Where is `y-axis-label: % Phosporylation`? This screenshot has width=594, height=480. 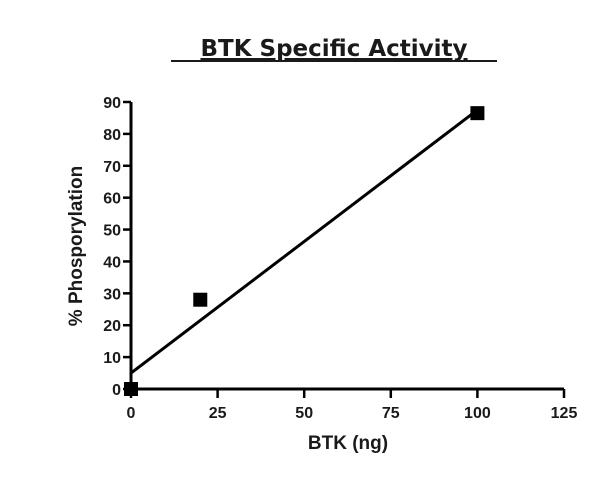
y-axis-label: % Phosporylation is located at coordinates (76, 246).